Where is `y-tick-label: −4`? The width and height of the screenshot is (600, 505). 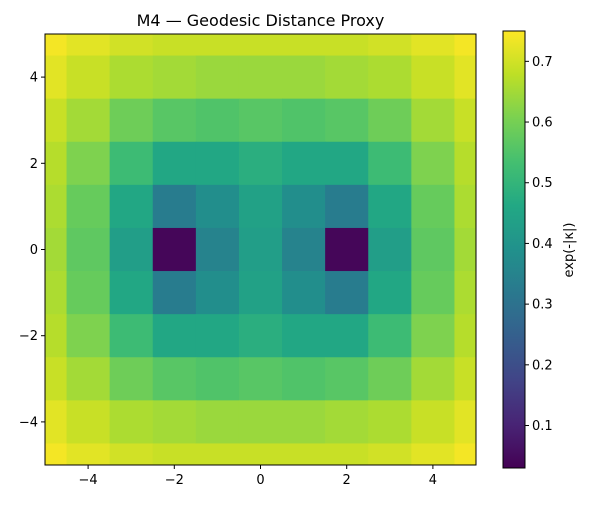 y-tick-label: −4 is located at coordinates (28, 422).